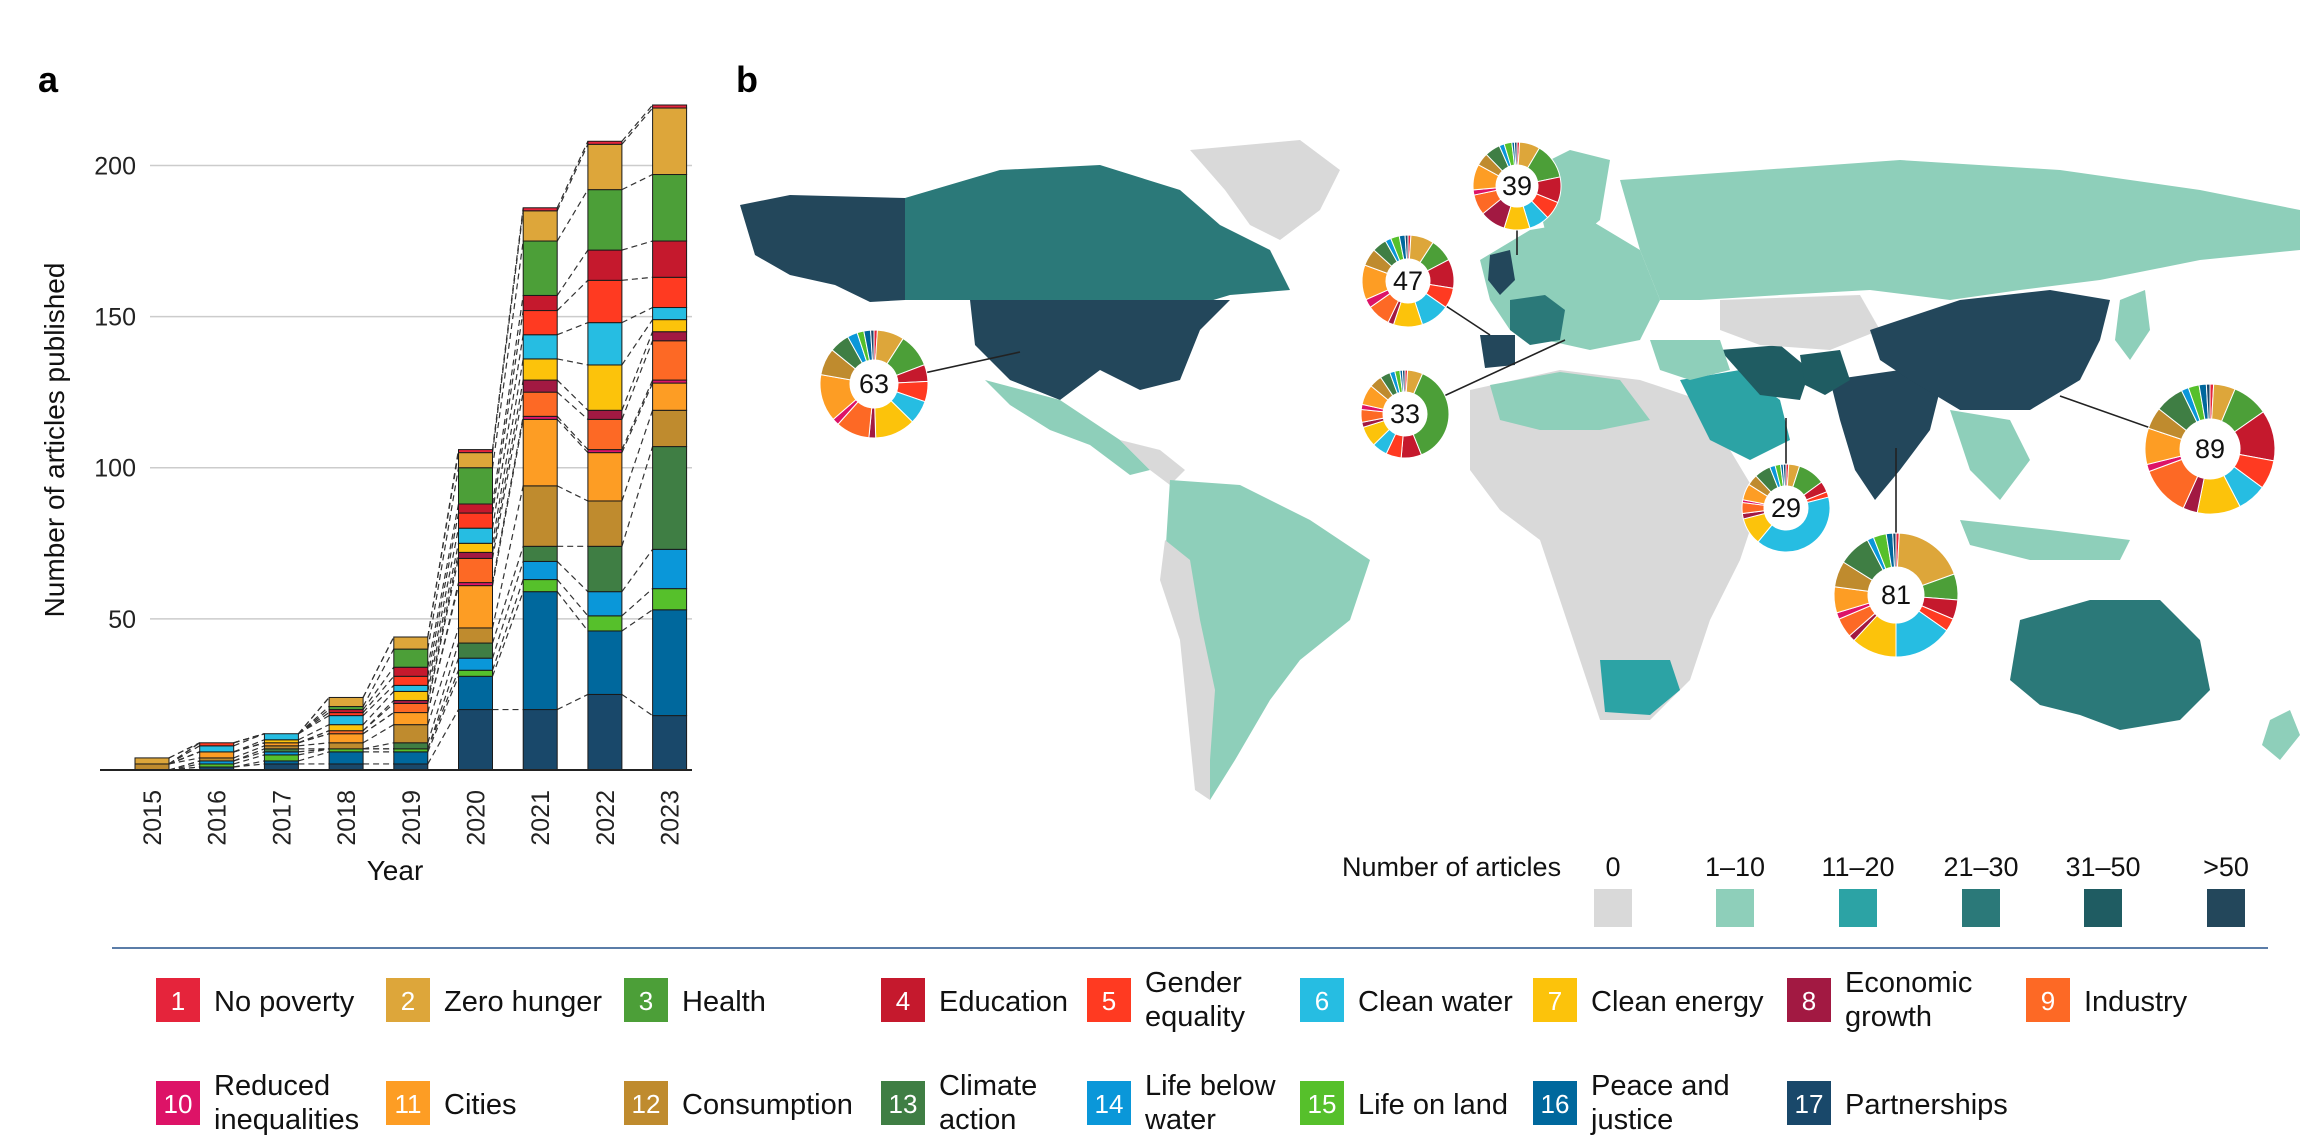 The width and height of the screenshot is (2308, 1148). What do you see at coordinates (874, 384) in the screenshot?
I see `donut-label: 63` at bounding box center [874, 384].